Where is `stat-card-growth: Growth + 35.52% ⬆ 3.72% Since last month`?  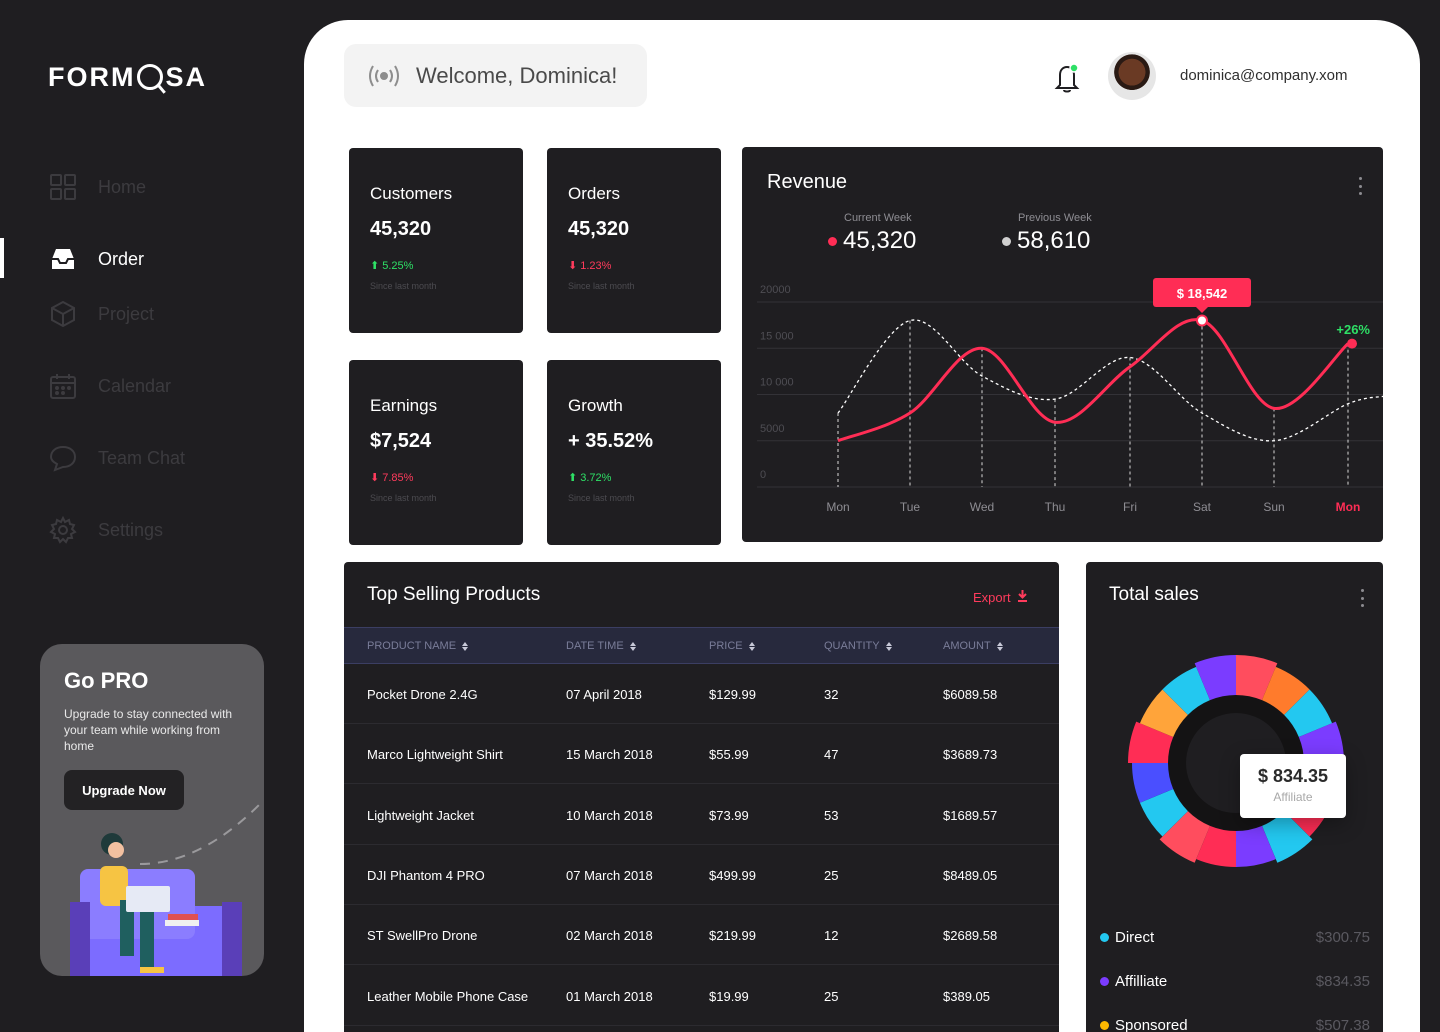 stat-card-growth: Growth + 35.52% ⬆ 3.72% Since last month is located at coordinates (634, 452).